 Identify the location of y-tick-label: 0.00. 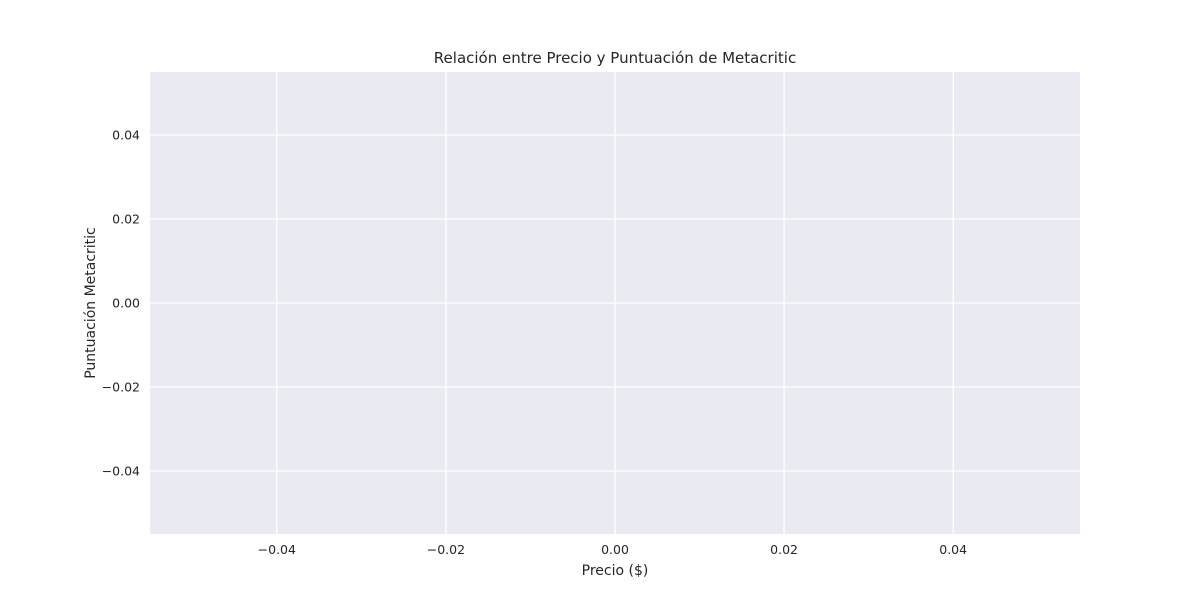
(126, 303).